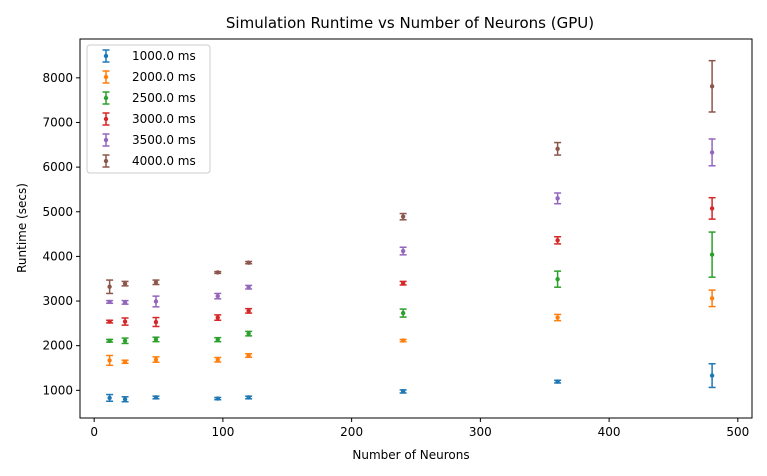 This screenshot has height=476, width=767. I want to click on y-tick-label: 2000, so click(57, 346).